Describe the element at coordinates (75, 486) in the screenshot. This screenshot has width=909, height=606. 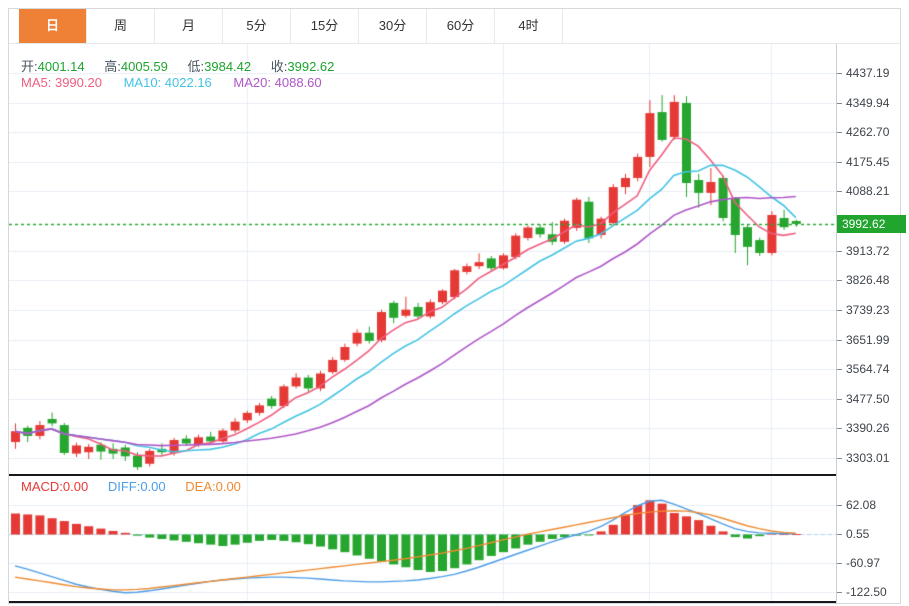
I see `macd-value: 0.00` at that location.